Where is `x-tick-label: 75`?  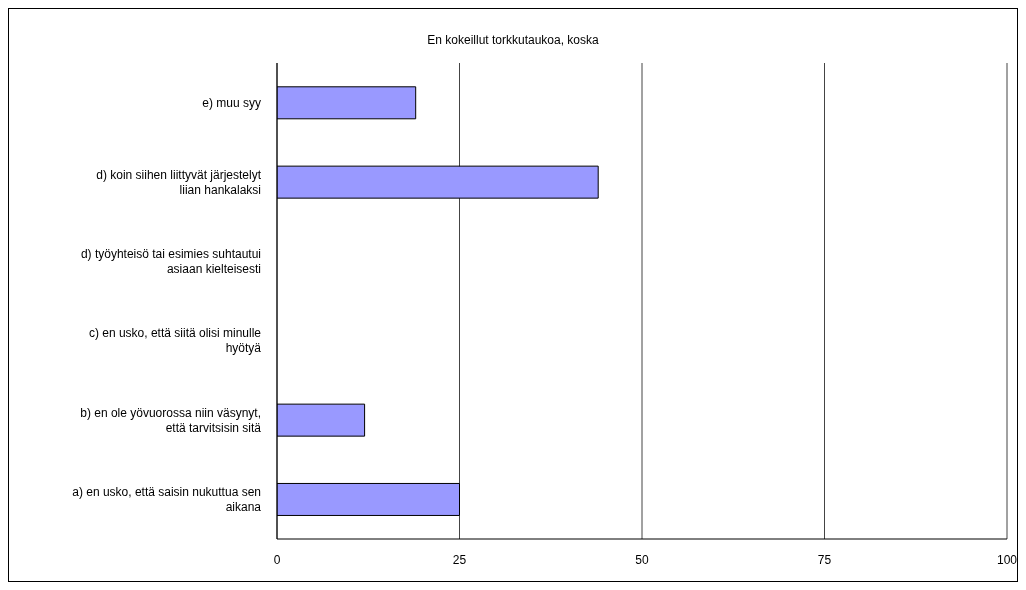 x-tick-label: 75 is located at coordinates (824, 559).